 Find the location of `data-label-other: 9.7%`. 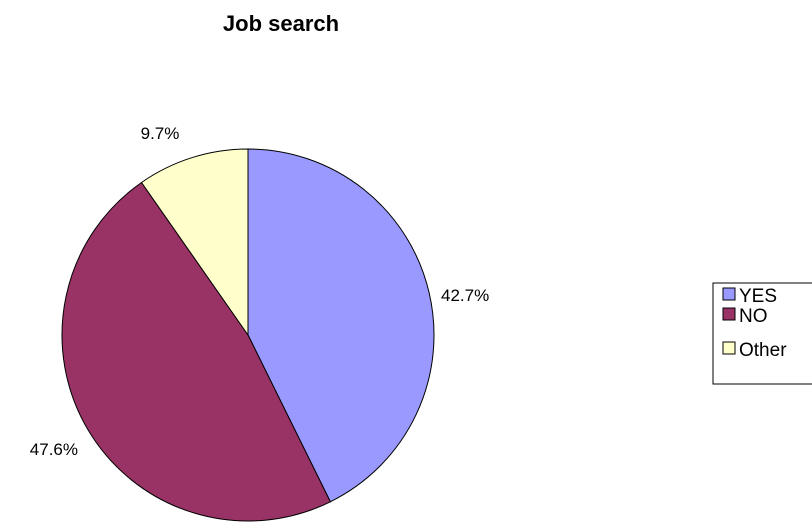

data-label-other: 9.7% is located at coordinates (160, 133).